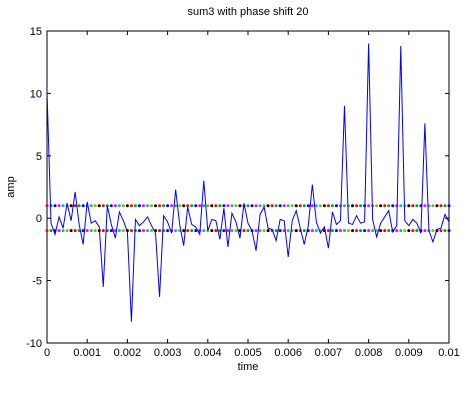 The height and width of the screenshot is (398, 461). I want to click on y-axis-label: amp, so click(11, 186).